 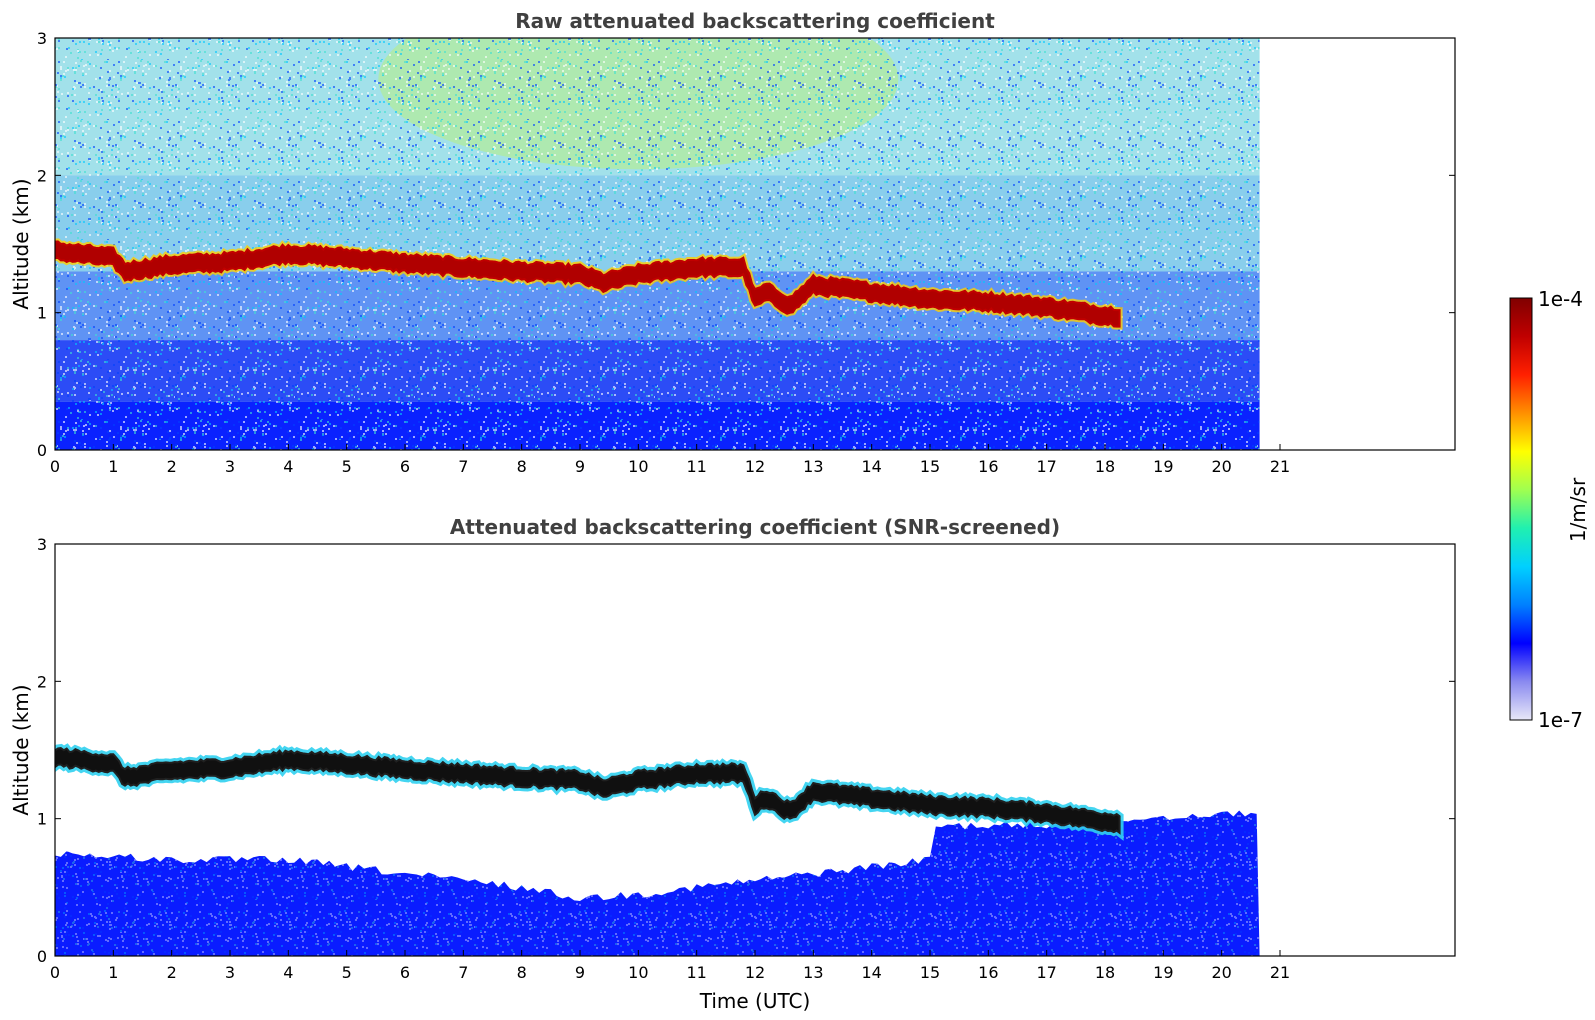 What do you see at coordinates (1560, 299) in the screenshot?
I see `colorbar-max-label: 1e-4` at bounding box center [1560, 299].